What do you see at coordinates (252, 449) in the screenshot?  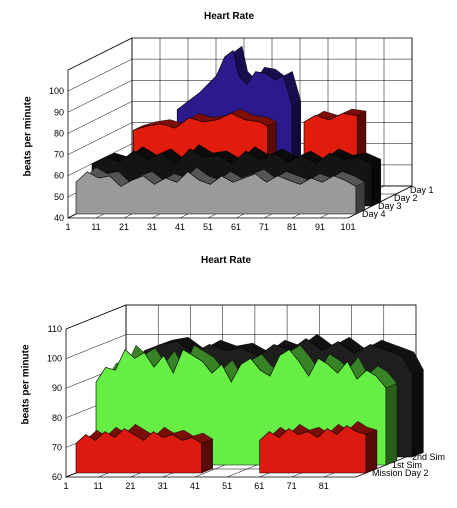 I see `series-mission-day-2: Mission Day 2` at bounding box center [252, 449].